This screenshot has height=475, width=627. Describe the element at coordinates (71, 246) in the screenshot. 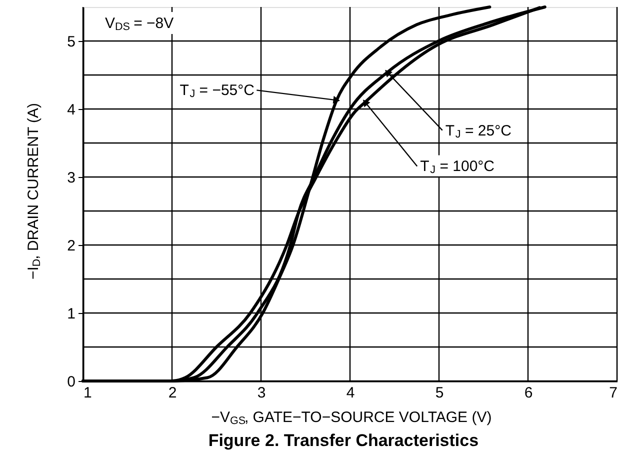

I see `y-tick-label: 2` at that location.